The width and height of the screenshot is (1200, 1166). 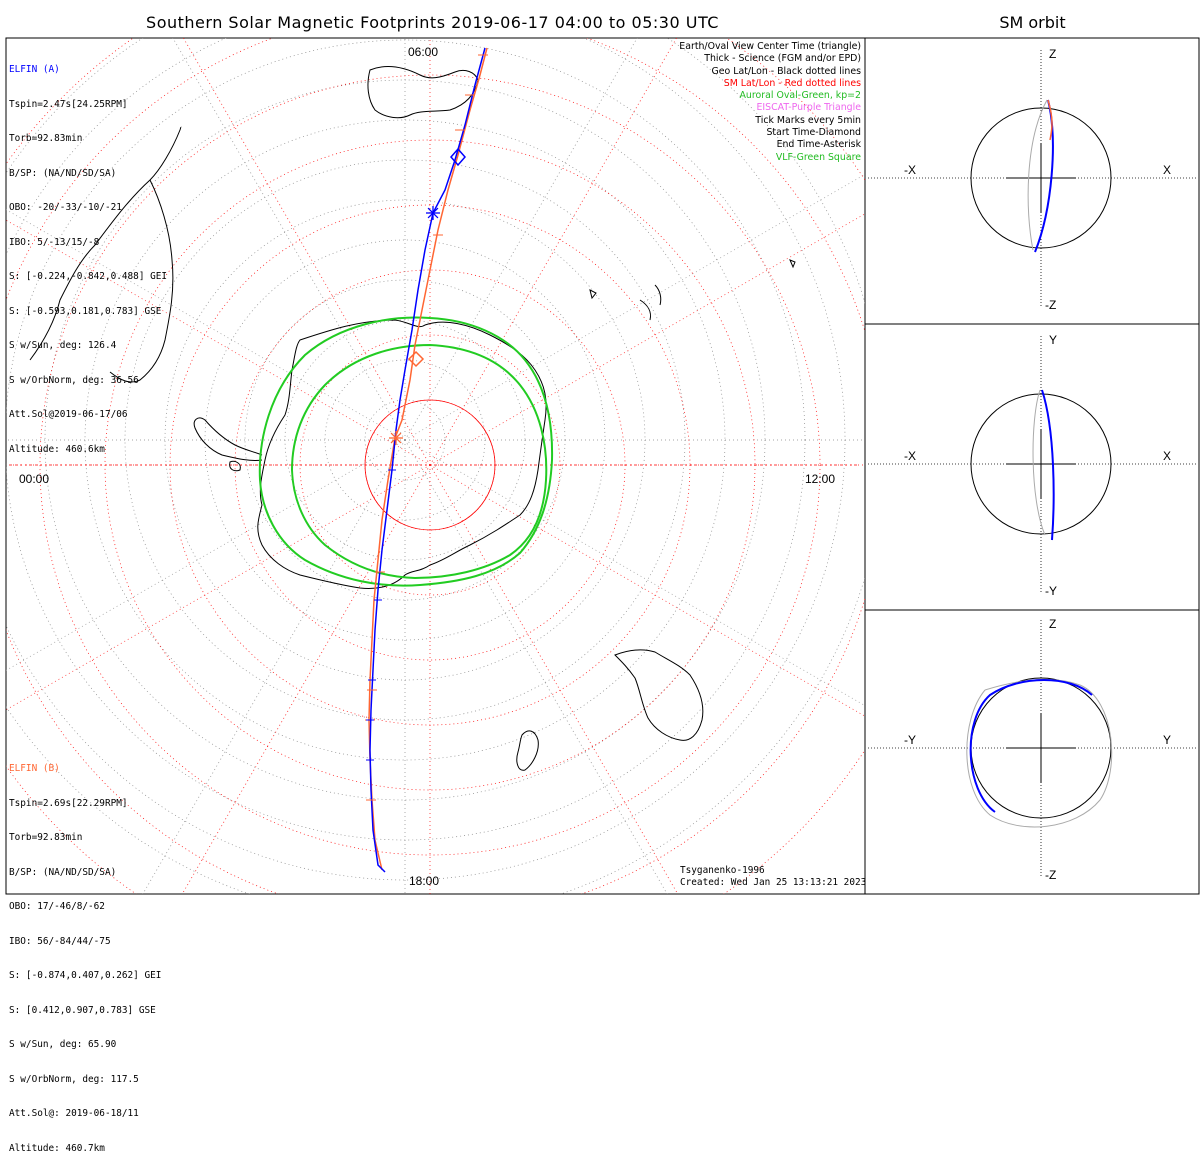 What do you see at coordinates (68, 414) in the screenshot?
I see `elfin-a-line: Att.Sol@2019-06-17/06` at bounding box center [68, 414].